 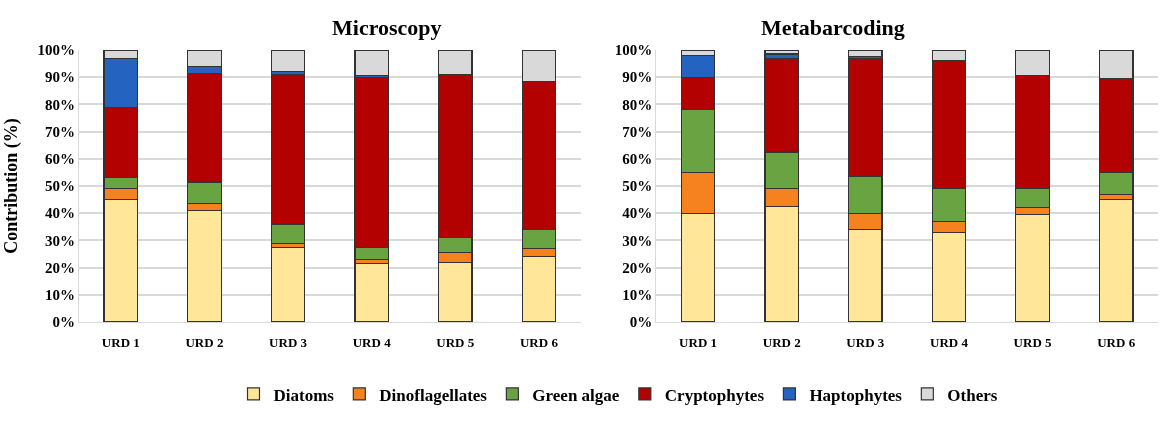 I want to click on legend-label: Haptophytes, so click(x=856, y=395).